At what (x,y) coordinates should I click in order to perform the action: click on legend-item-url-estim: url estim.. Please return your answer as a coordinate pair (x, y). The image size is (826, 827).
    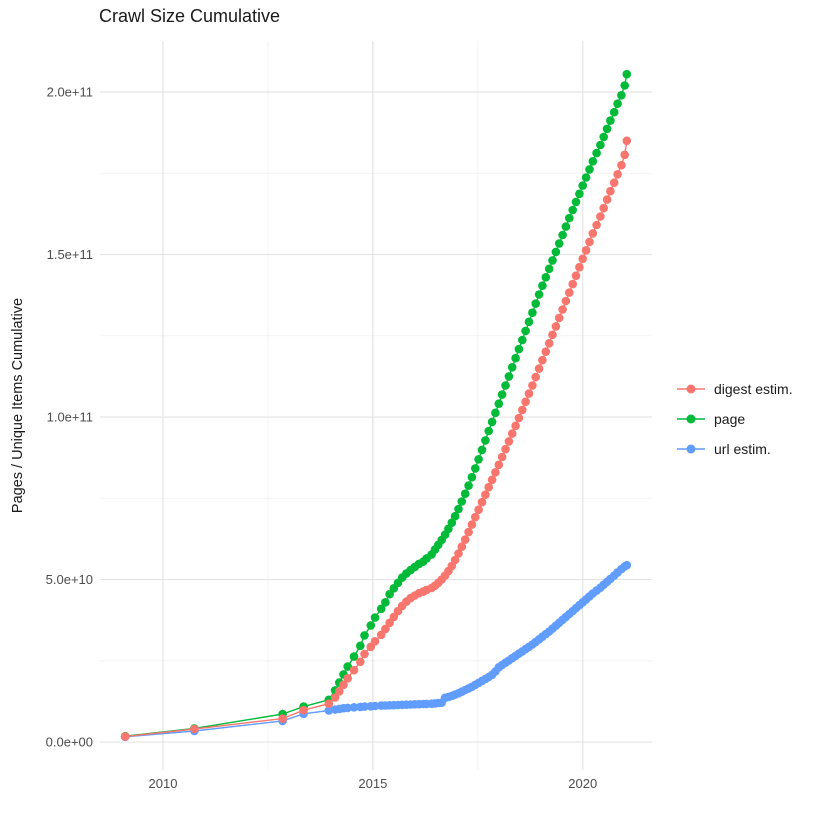
    Looking at the image, I should click on (734, 448).